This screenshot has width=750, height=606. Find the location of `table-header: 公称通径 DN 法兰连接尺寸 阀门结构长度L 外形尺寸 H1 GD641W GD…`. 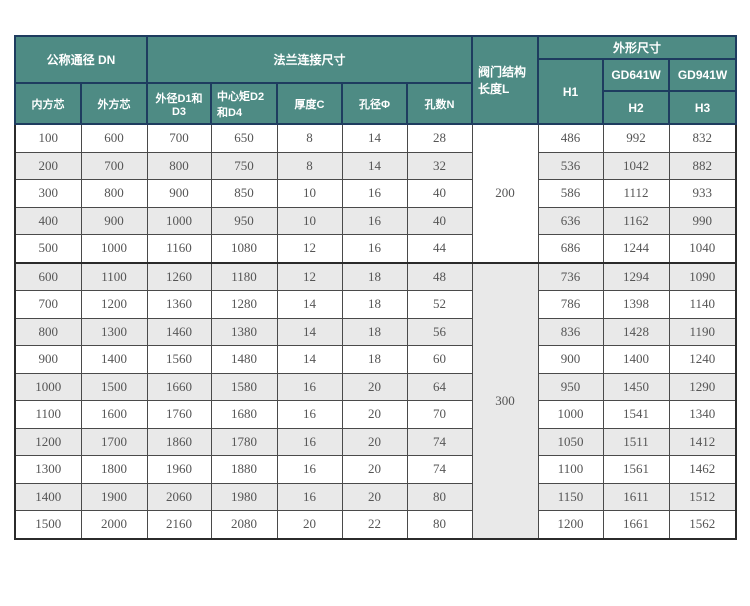

table-header: 公称通径 DN 法兰连接尺寸 阀门结构长度L 外形尺寸 H1 GD641W GD… is located at coordinates (375, 80).